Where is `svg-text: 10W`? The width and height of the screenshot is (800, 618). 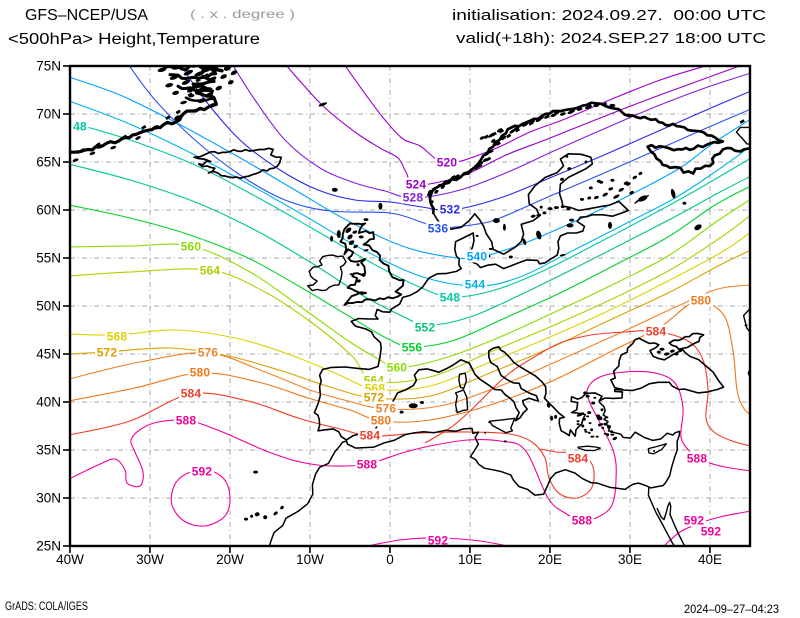
svg-text: 10W is located at coordinates (310, 559).